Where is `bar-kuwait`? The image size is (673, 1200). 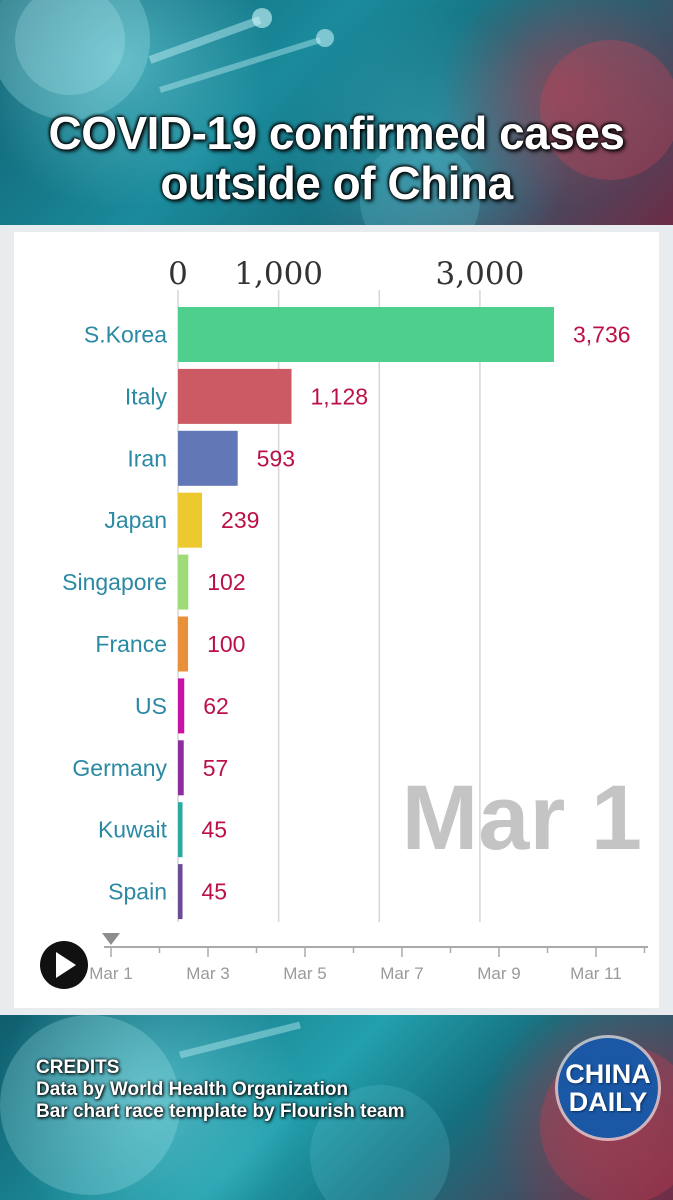
bar-kuwait is located at coordinates (180, 830).